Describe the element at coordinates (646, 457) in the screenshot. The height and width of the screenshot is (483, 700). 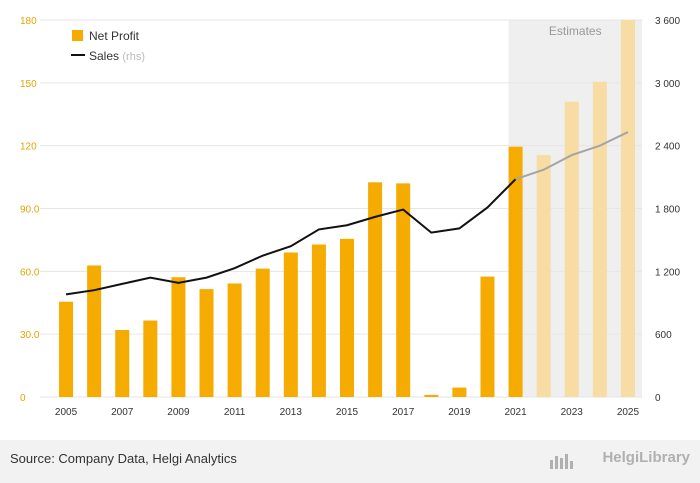
I see `brand-name: HelgiLibrary` at that location.